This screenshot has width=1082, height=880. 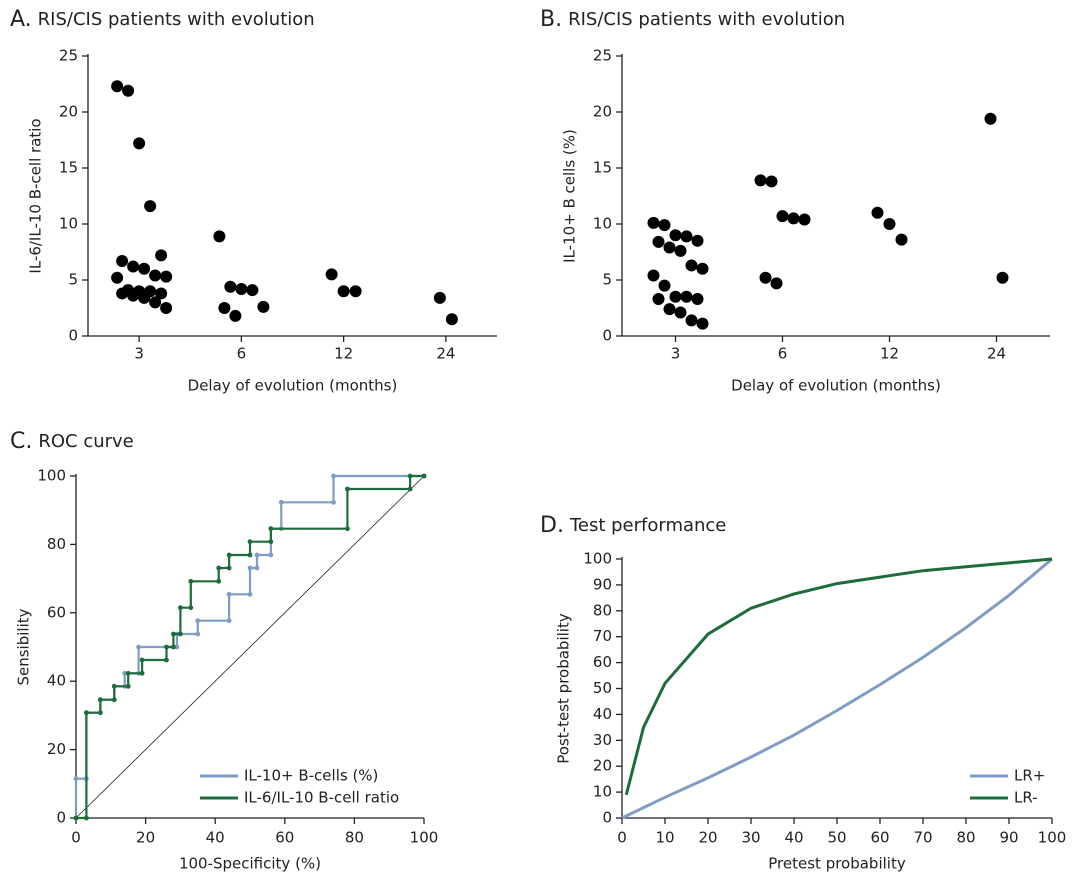 I want to click on x-tick-label: 80, so click(x=965, y=838).